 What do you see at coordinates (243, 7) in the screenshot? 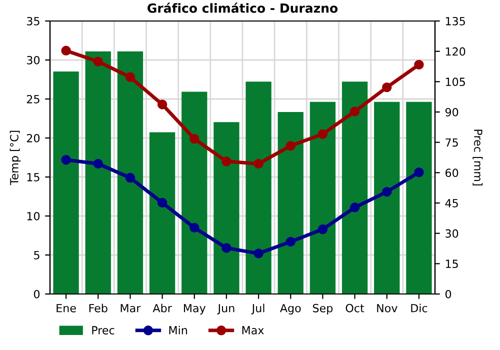
I see `chart-title: Gráfico climático - Durazno` at bounding box center [243, 7].